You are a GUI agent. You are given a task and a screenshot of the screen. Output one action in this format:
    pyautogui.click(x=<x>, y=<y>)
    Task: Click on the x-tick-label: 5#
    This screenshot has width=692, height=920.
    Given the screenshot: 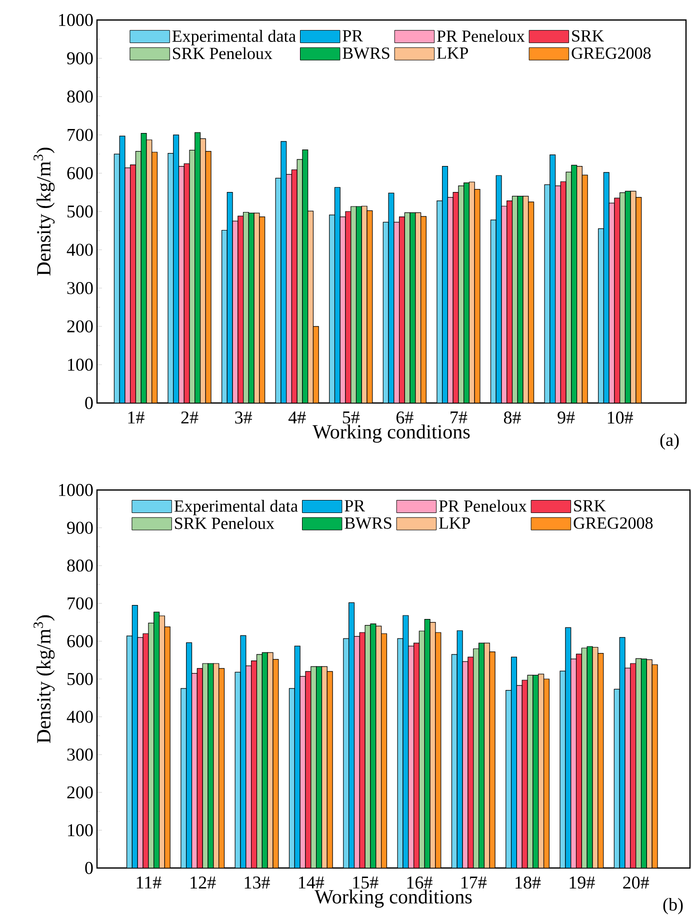 What is the action you would take?
    pyautogui.click(x=351, y=418)
    